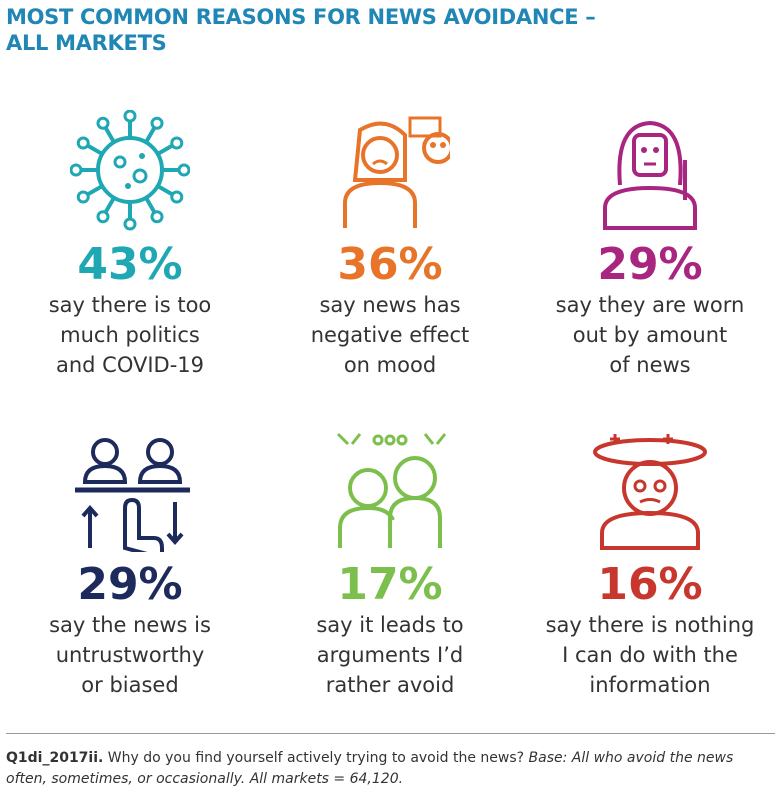  I want to click on description-line: say the news is, so click(130, 625).